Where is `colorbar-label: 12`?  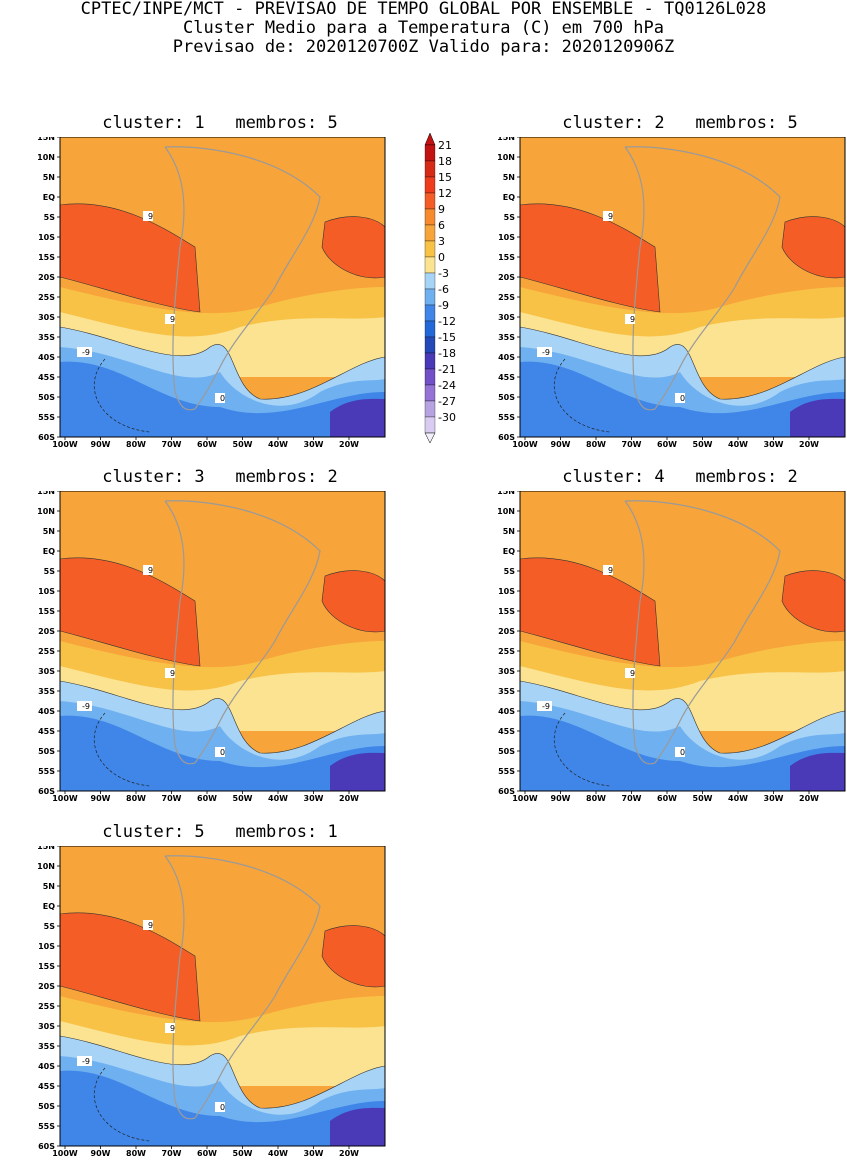
colorbar-label: 12 is located at coordinates (445, 193).